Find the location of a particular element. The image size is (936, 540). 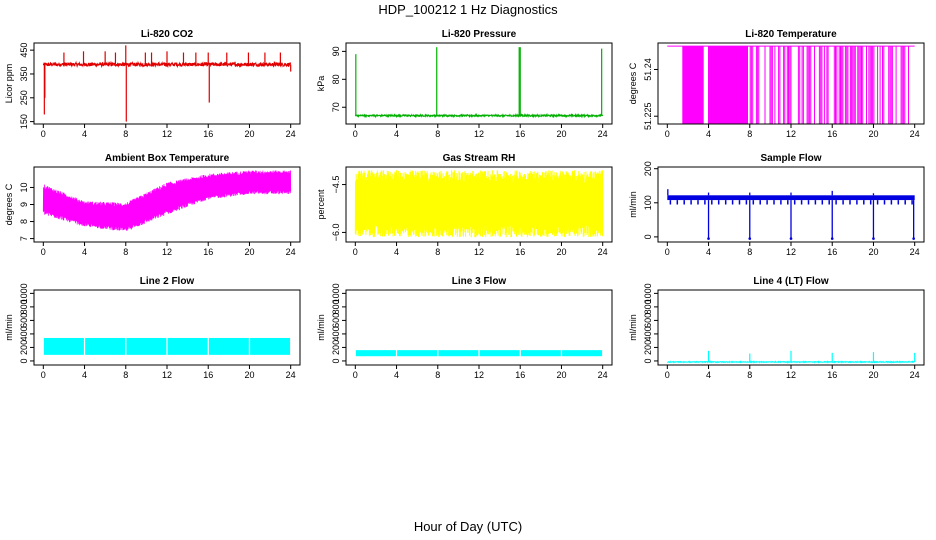

y-tick-label: 150 is located at coordinates (24, 121).